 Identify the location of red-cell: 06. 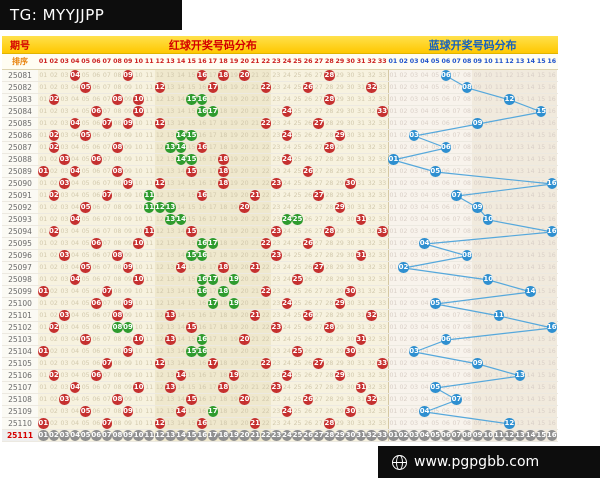
(96, 171).